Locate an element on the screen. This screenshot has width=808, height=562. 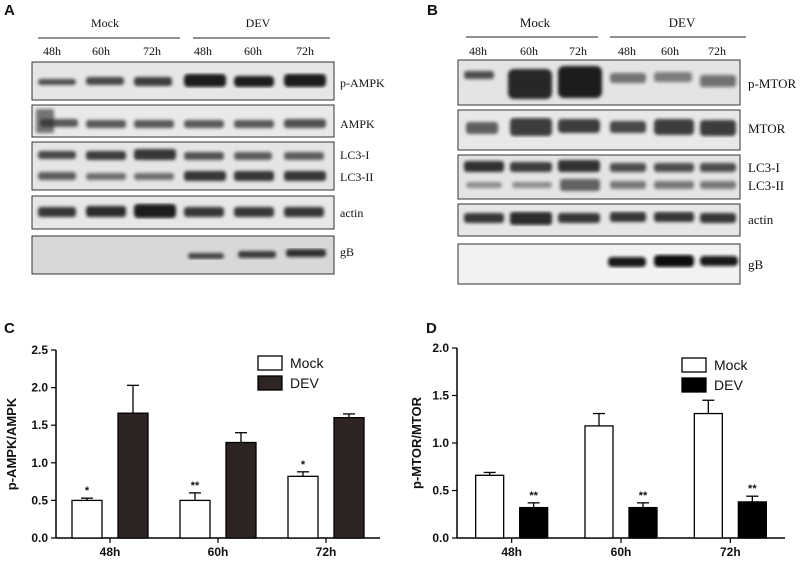
panel-label-a: A is located at coordinates (9, 10).